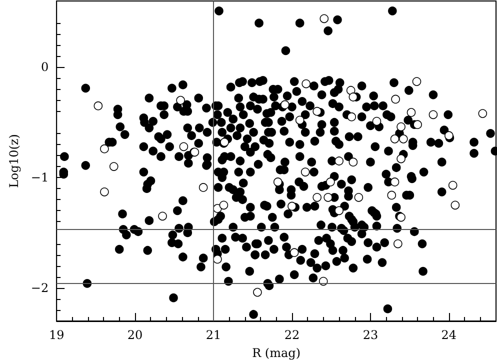 Image resolution: width=497 pixels, height=364 pixels. Describe the element at coordinates (214, 335) in the screenshot. I see `x-tick-label: 21` at that location.